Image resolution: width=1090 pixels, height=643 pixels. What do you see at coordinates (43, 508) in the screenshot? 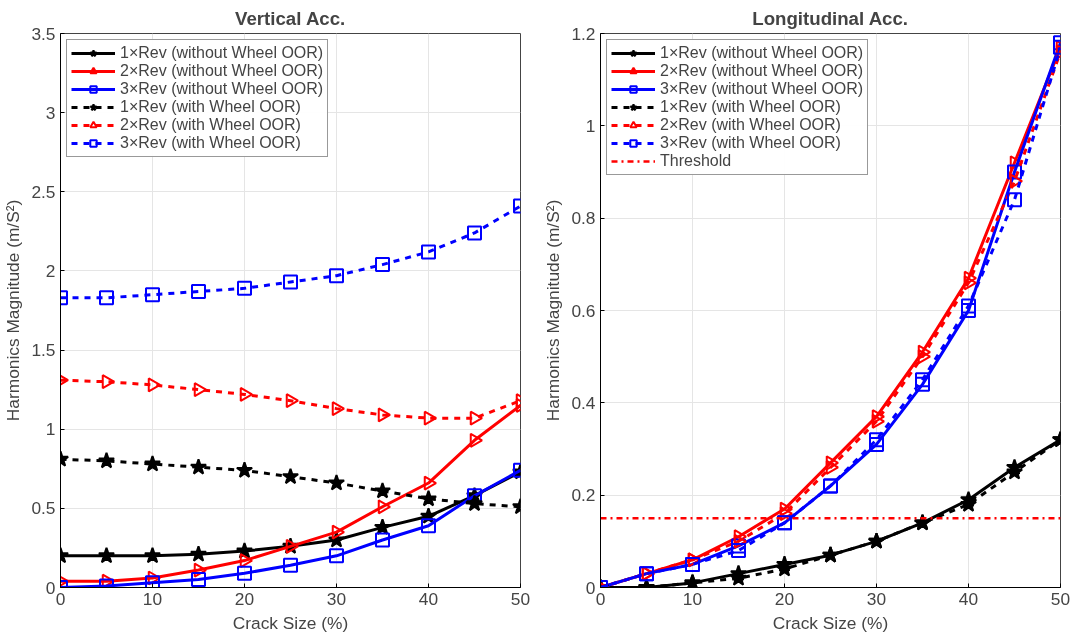
I see `y-tick-label: 0.5` at bounding box center [43, 508].